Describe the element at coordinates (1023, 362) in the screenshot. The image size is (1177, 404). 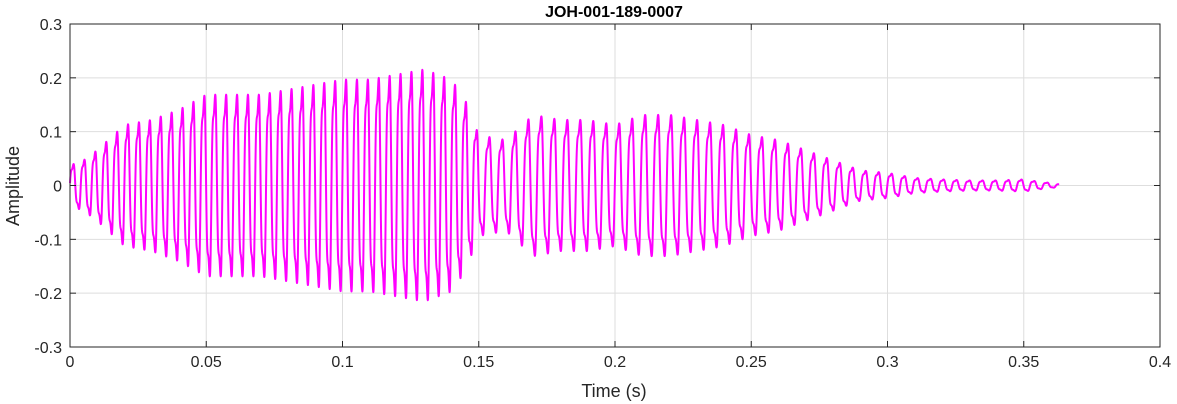
I see `x-tick-label: 0.35` at that location.